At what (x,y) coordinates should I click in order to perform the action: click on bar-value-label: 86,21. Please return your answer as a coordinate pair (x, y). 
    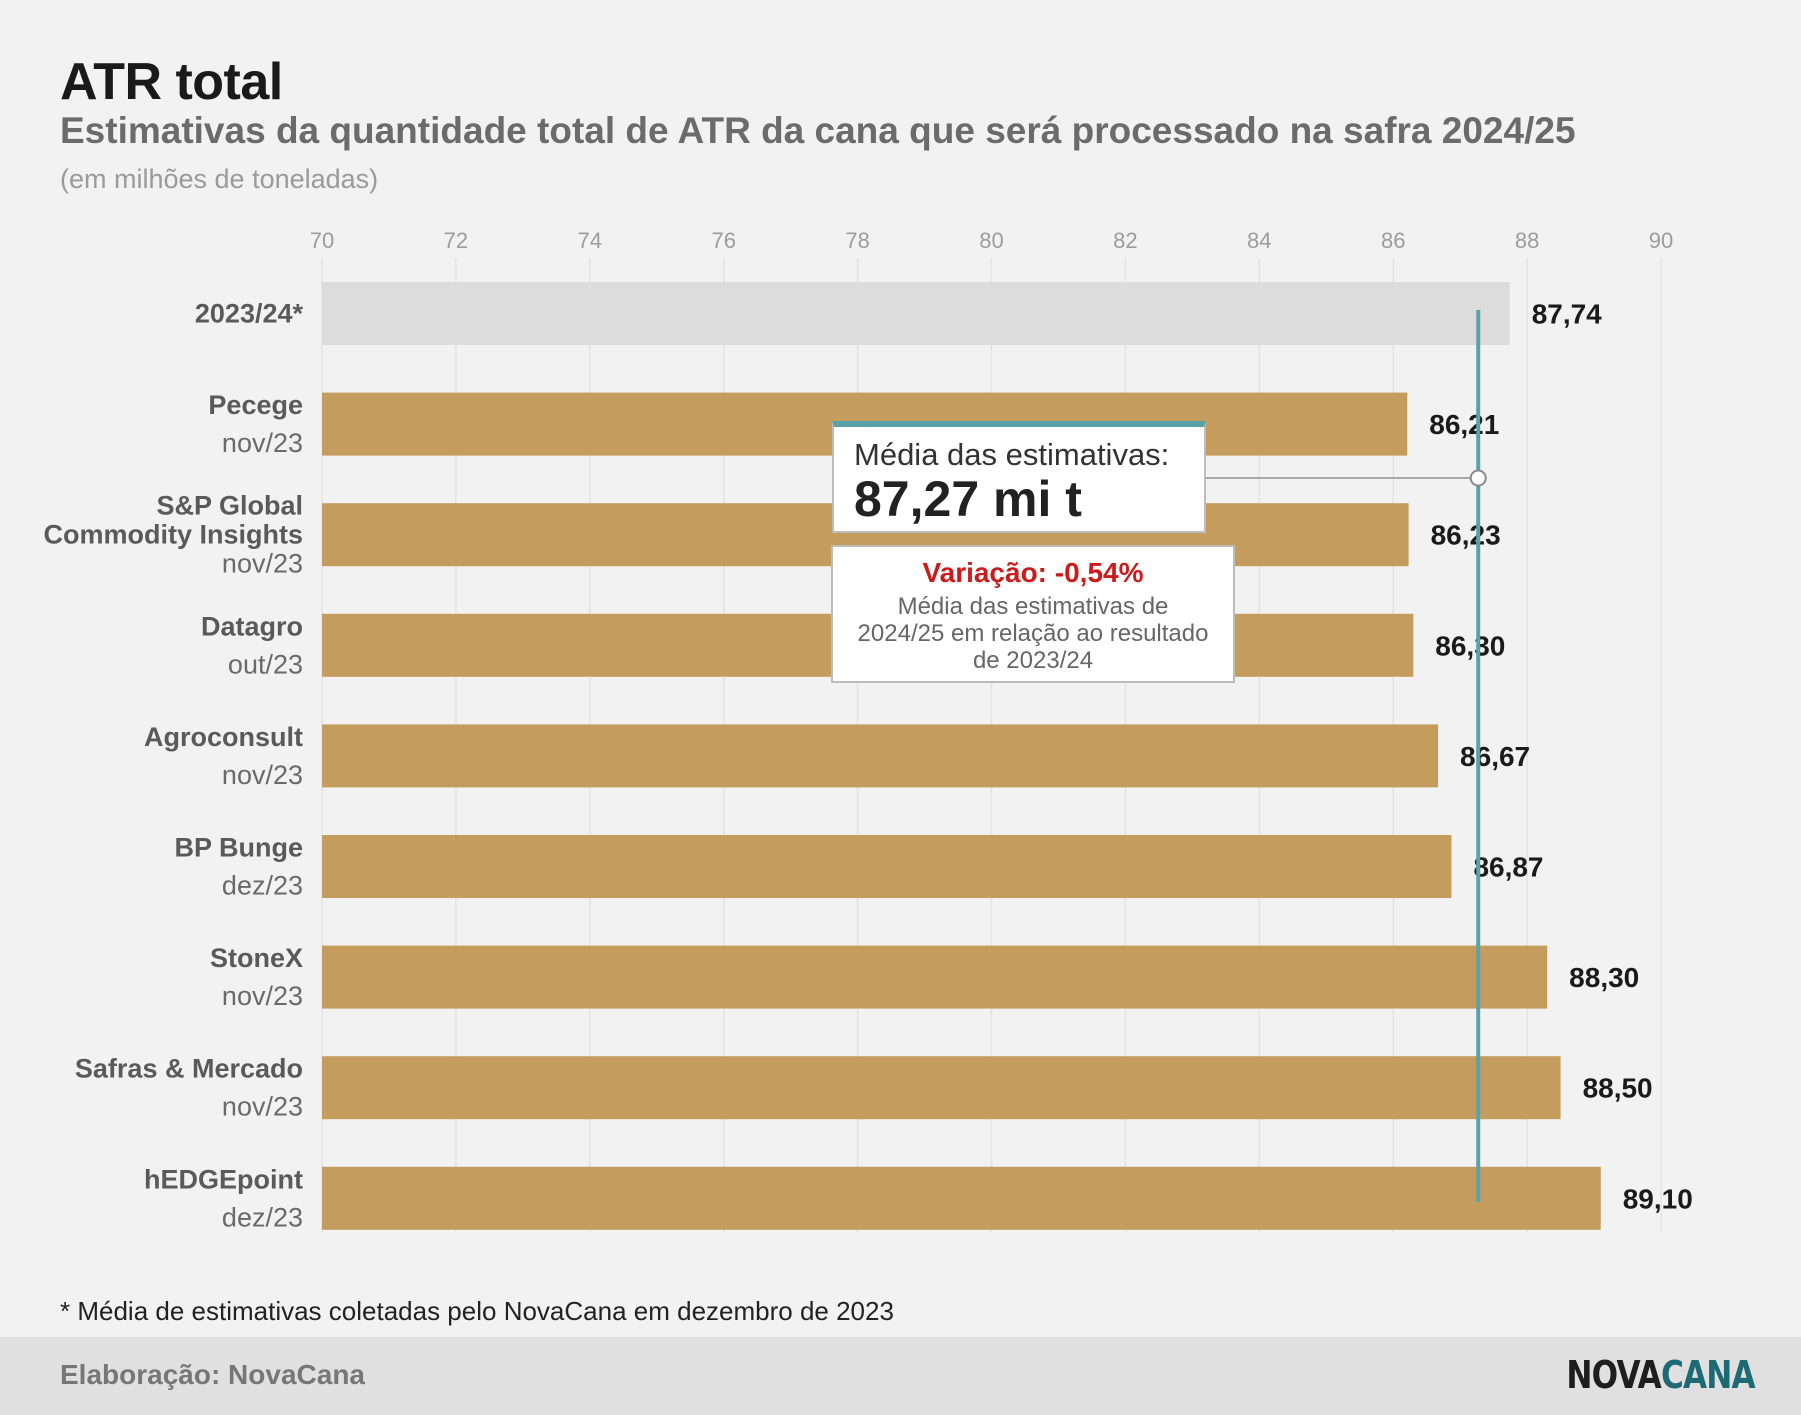
    Looking at the image, I should click on (1464, 424).